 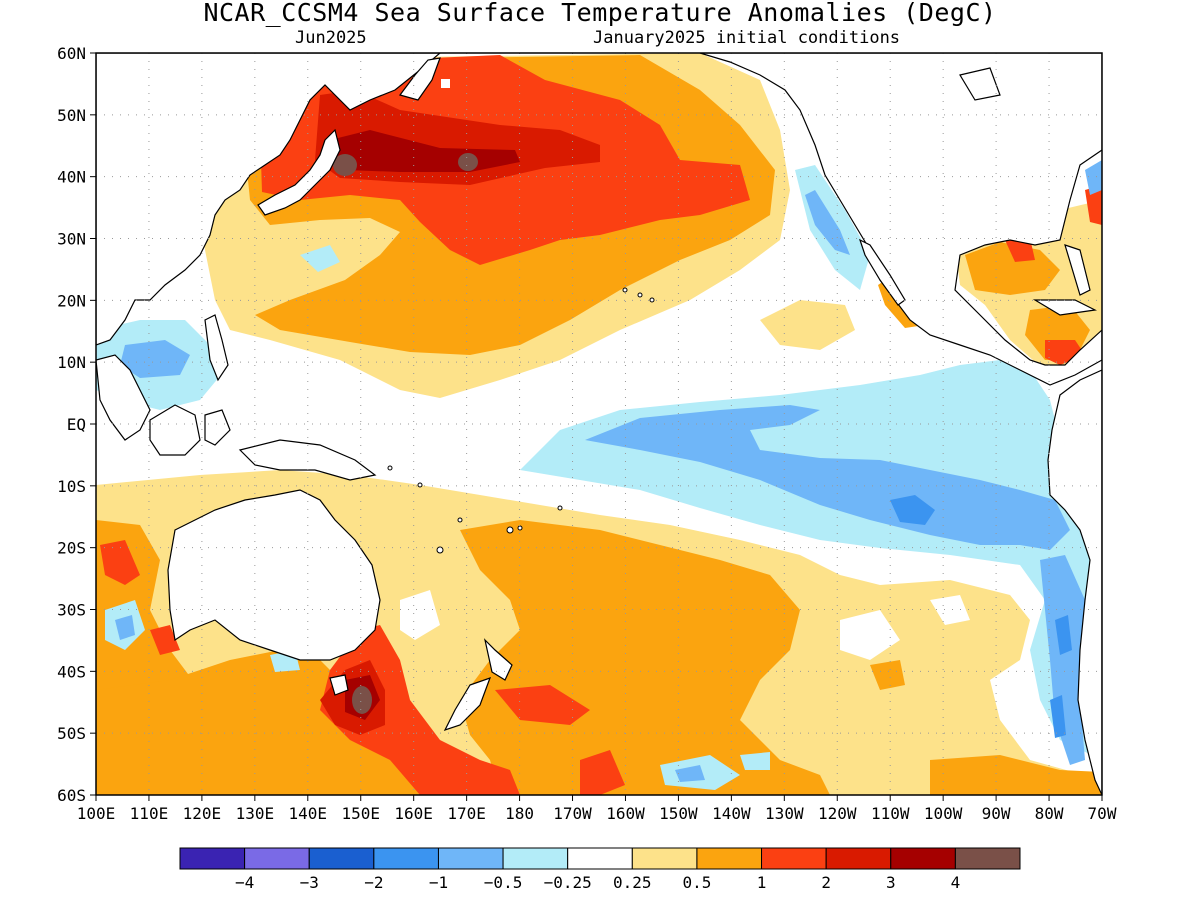 I want to click on lat-tick-label: 50S, so click(x=71, y=733).